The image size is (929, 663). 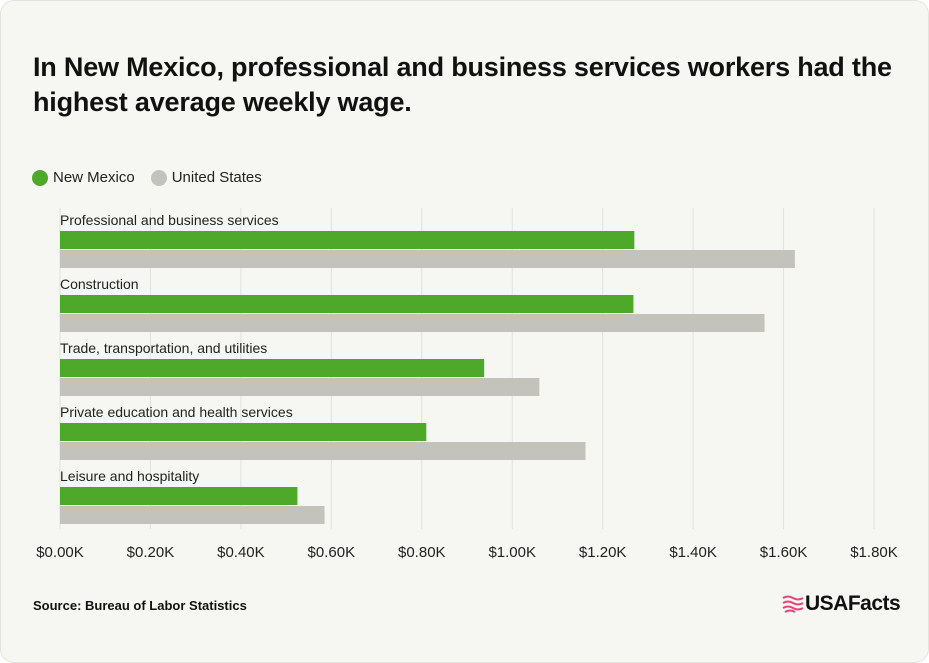 What do you see at coordinates (512, 552) in the screenshot?
I see `x-tick-label: $1.00K` at bounding box center [512, 552].